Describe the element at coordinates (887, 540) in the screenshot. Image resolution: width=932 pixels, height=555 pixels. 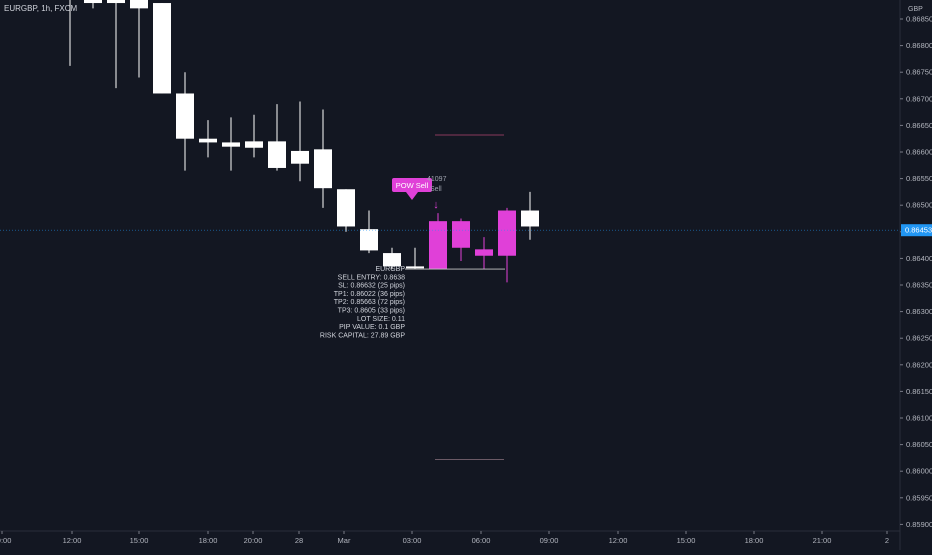
I see `time-tick-label: 2` at that location.